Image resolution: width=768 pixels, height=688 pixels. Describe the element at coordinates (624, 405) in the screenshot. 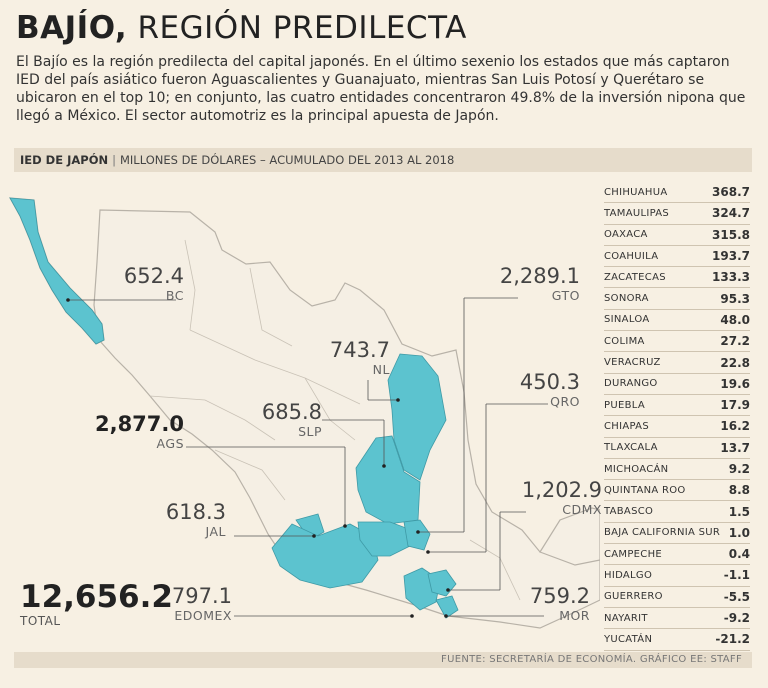

I see `table-state: PUEBLA` at that location.